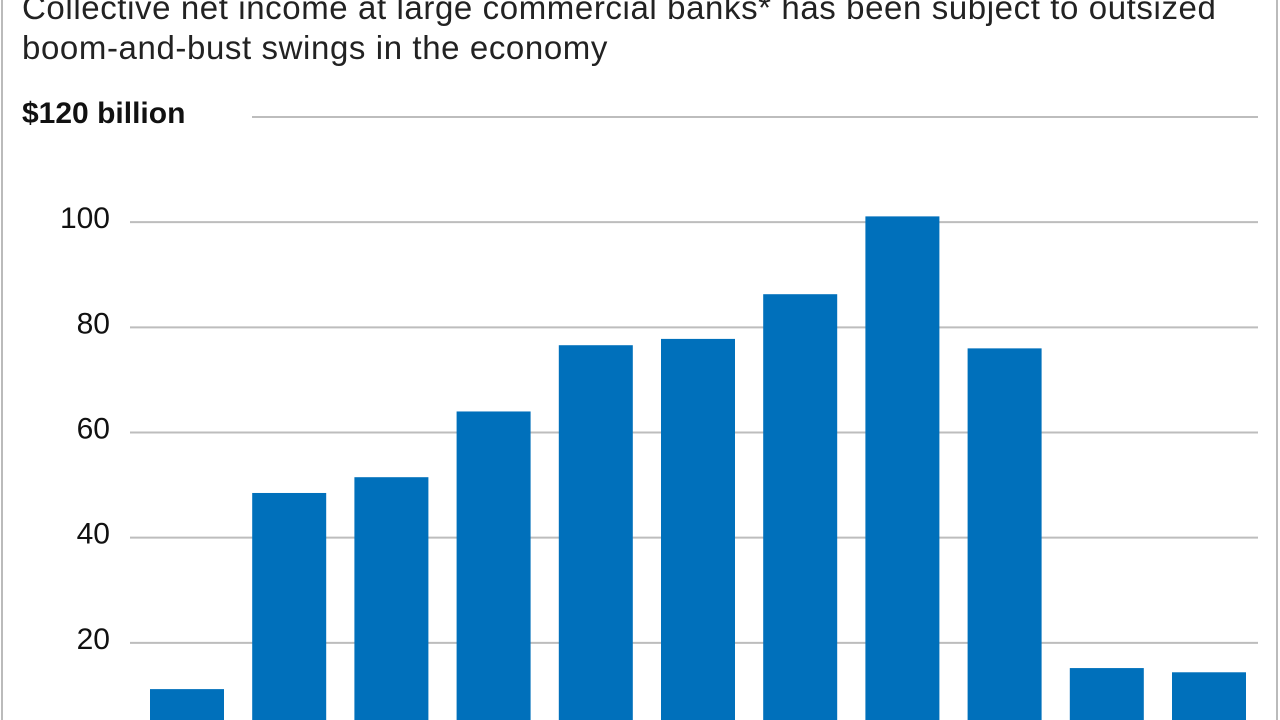 This screenshot has height=720, width=1280. I want to click on y-tick-label: 80, so click(93, 323).